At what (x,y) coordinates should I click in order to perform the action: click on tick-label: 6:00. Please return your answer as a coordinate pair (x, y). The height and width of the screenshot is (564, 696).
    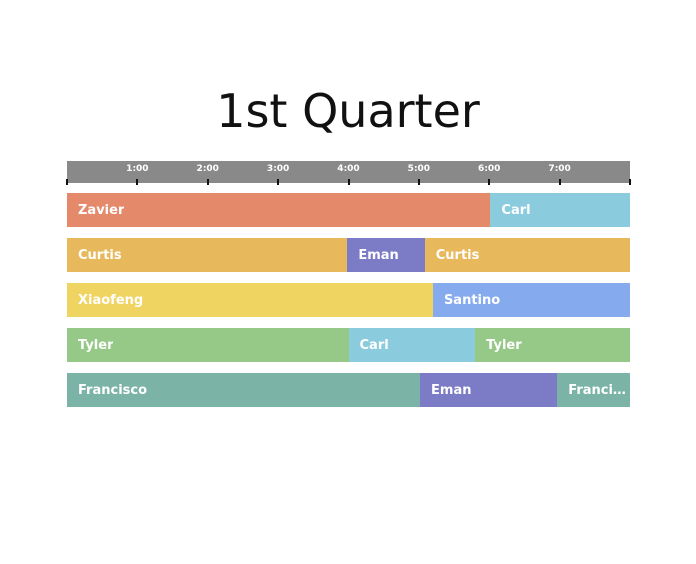
    Looking at the image, I should click on (489, 169).